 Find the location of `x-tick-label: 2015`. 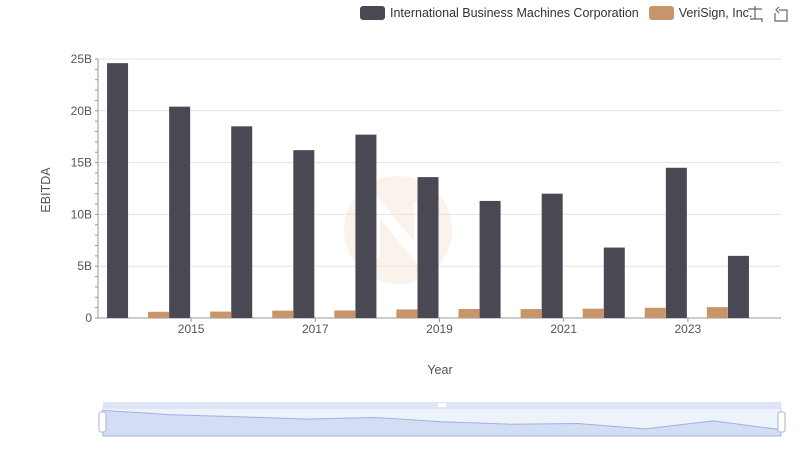

x-tick-label: 2015 is located at coordinates (191, 329).